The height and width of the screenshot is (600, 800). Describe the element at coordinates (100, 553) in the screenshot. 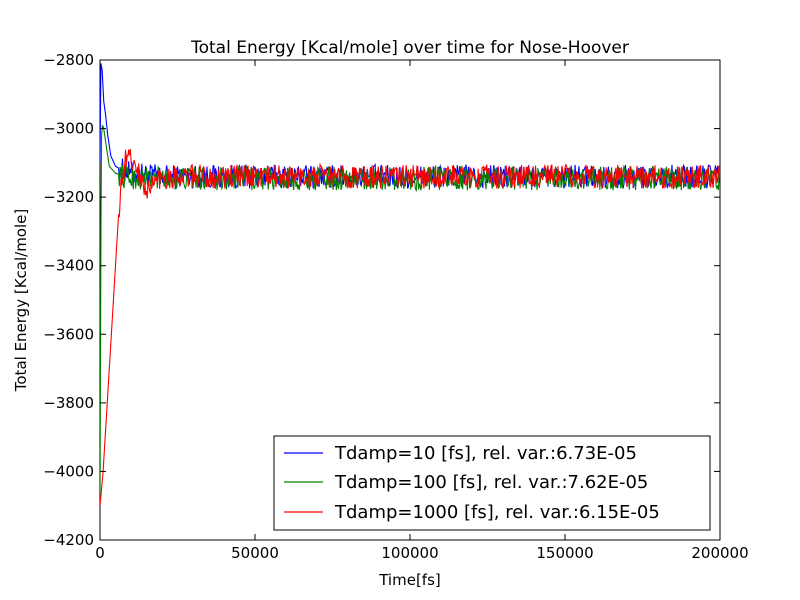

I see `x-tick-label: 0` at that location.